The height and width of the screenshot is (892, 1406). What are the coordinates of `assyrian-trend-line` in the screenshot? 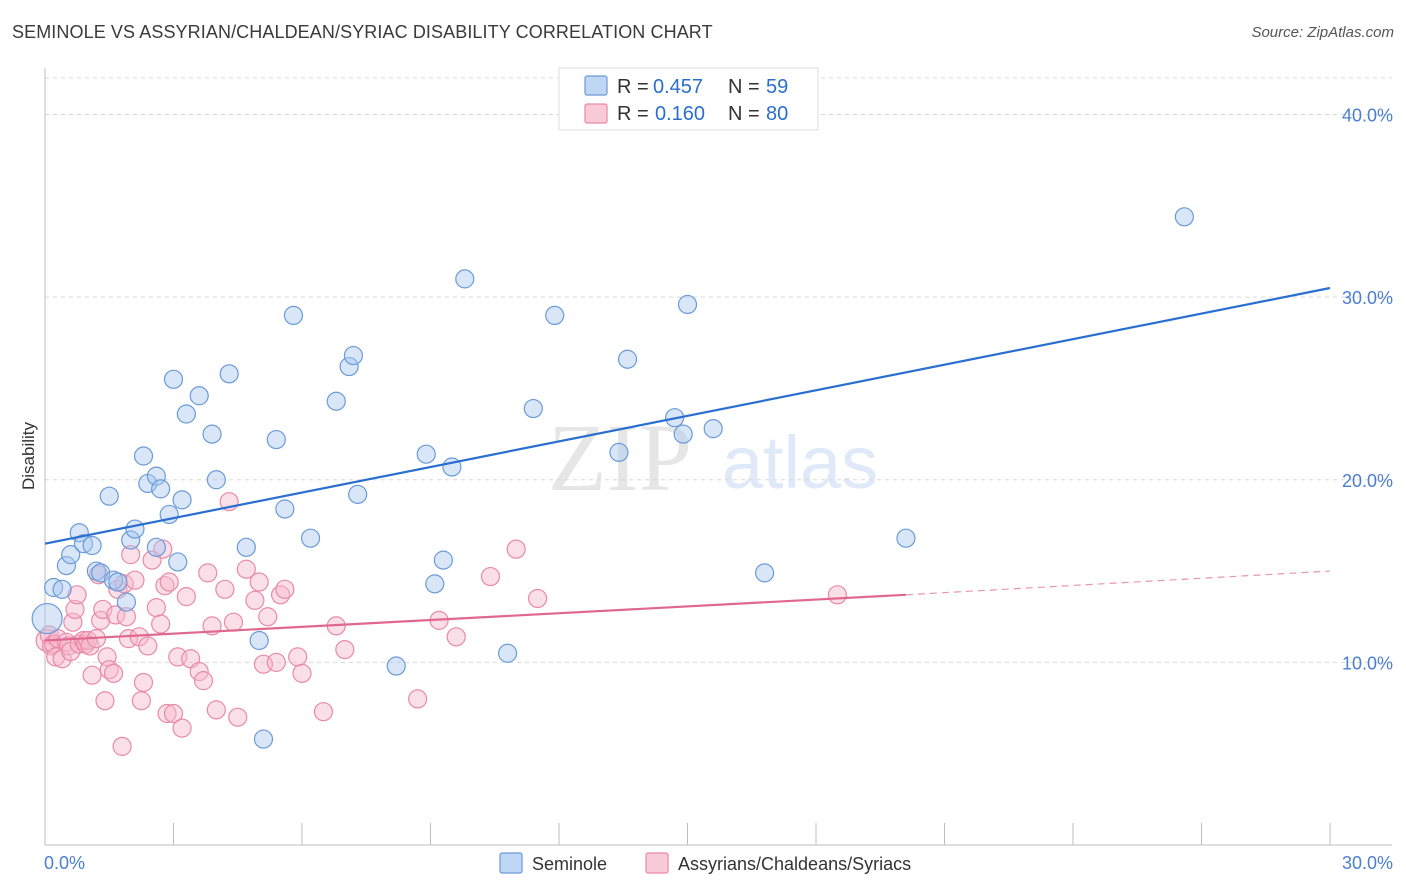 It's located at (475, 617).